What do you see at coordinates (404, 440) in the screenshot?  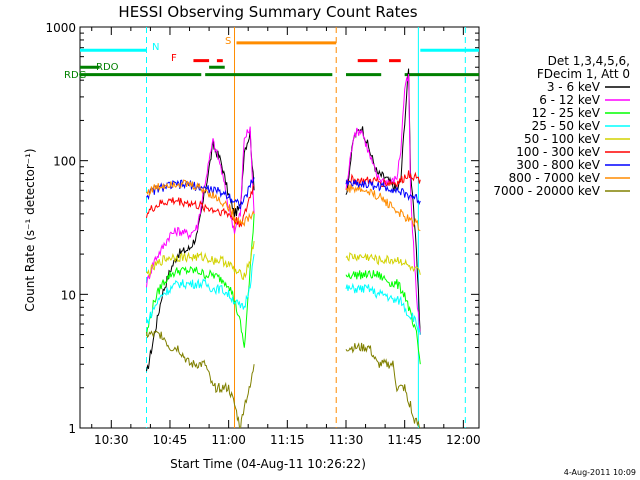 I see `x-tick-label: 11:45` at bounding box center [404, 440].